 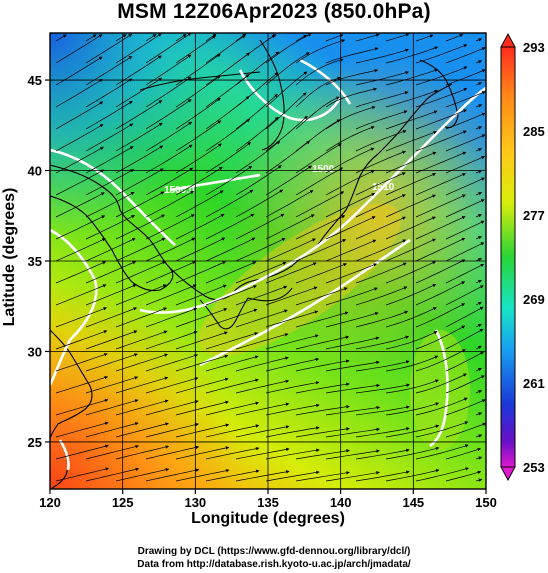 I want to click on x-tick-label: 130, so click(x=195, y=502).